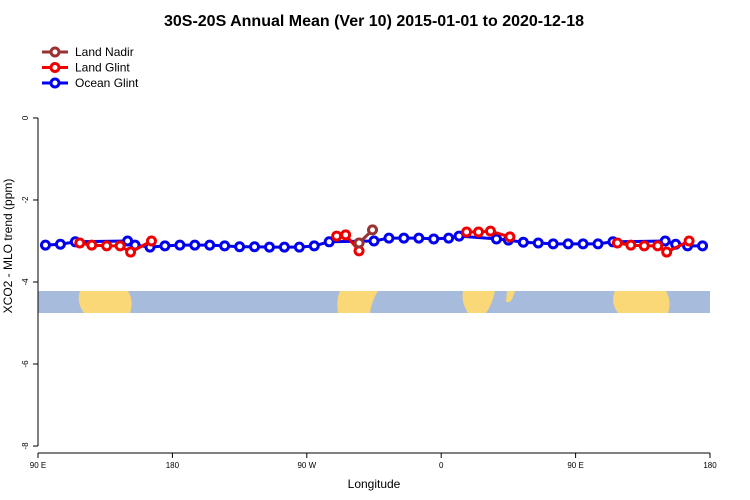  Describe the element at coordinates (374, 484) in the screenshot. I see `x-axis-label: Longitude` at that location.